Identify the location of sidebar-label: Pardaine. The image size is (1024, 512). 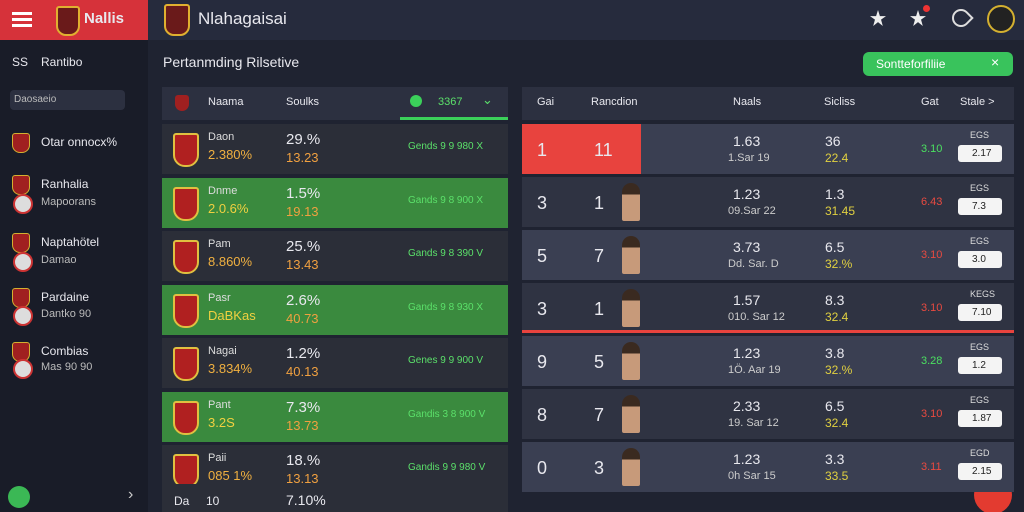
(65, 297).